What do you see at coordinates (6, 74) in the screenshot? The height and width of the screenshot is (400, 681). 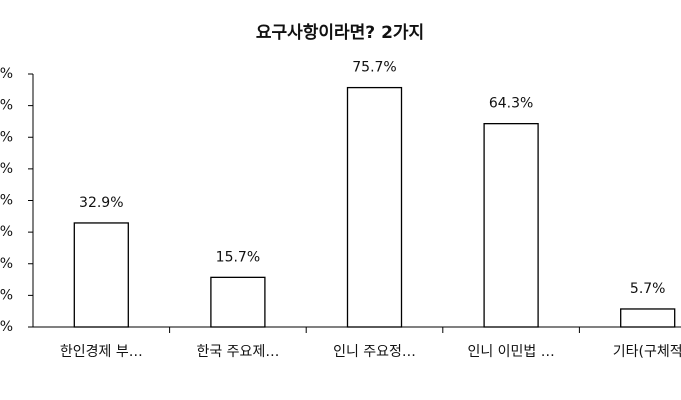 I see `y-tick-label: 80%` at bounding box center [6, 74].